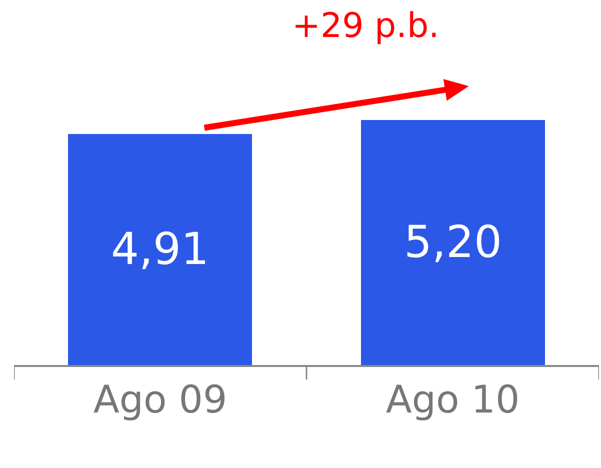 The height and width of the screenshot is (468, 601). What do you see at coordinates (453, 399) in the screenshot?
I see `x-tick-label: Ago 10` at bounding box center [453, 399].